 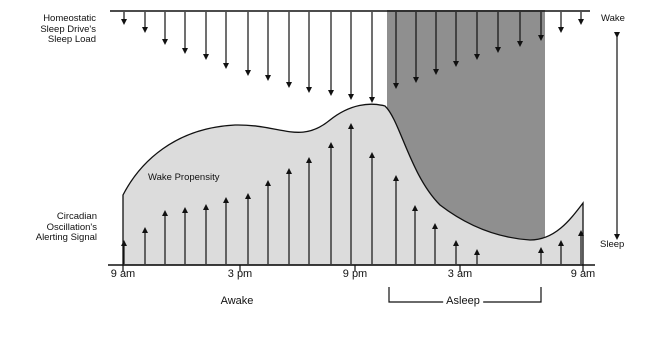 What do you see at coordinates (68, 29) in the screenshot?
I see `homeostatic-label: Homeostatic Sleep Drive's Sleep Load` at bounding box center [68, 29].